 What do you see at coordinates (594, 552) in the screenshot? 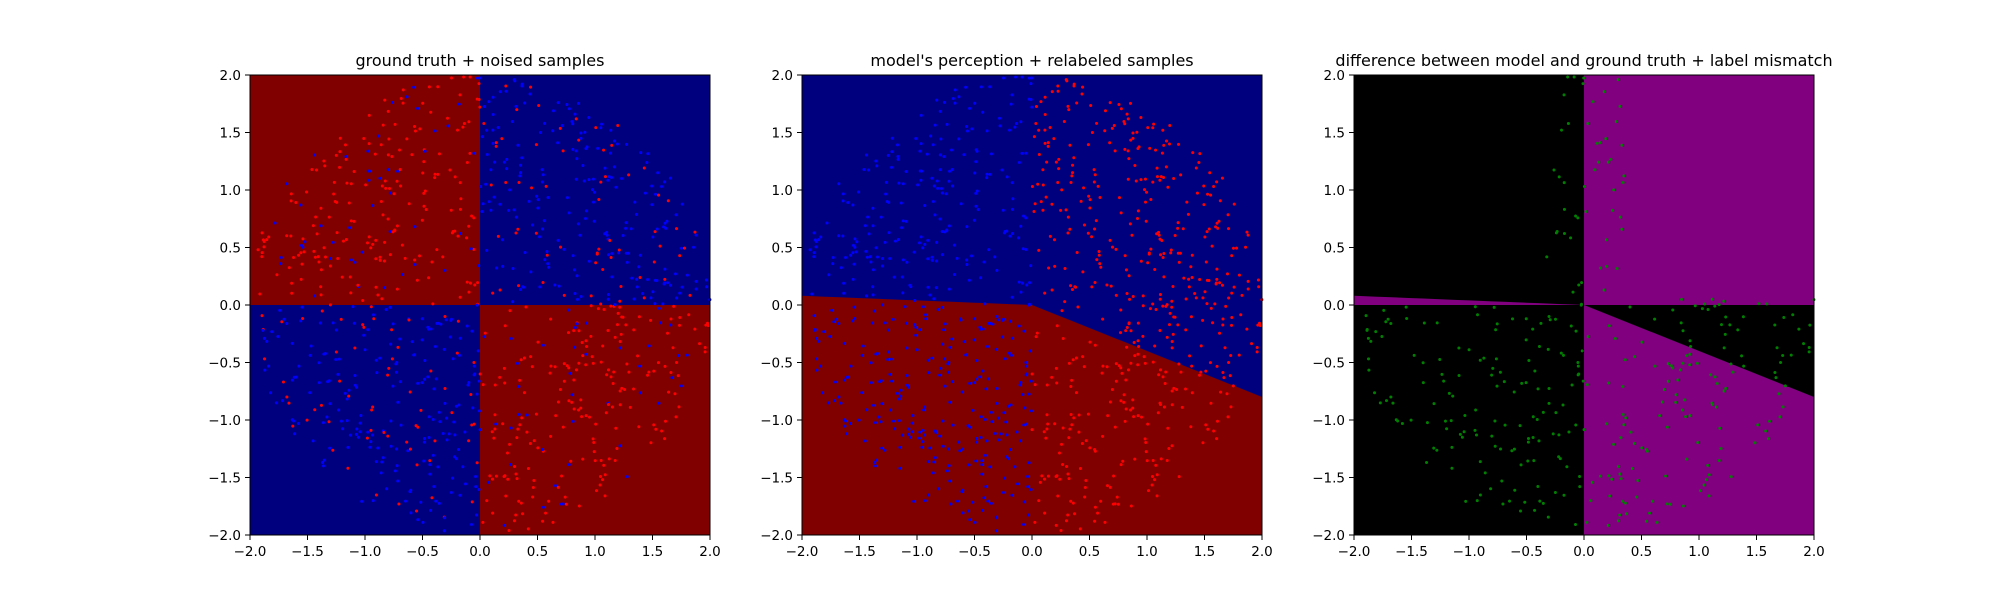
I see `x-tick-label: 1.0` at bounding box center [594, 552].